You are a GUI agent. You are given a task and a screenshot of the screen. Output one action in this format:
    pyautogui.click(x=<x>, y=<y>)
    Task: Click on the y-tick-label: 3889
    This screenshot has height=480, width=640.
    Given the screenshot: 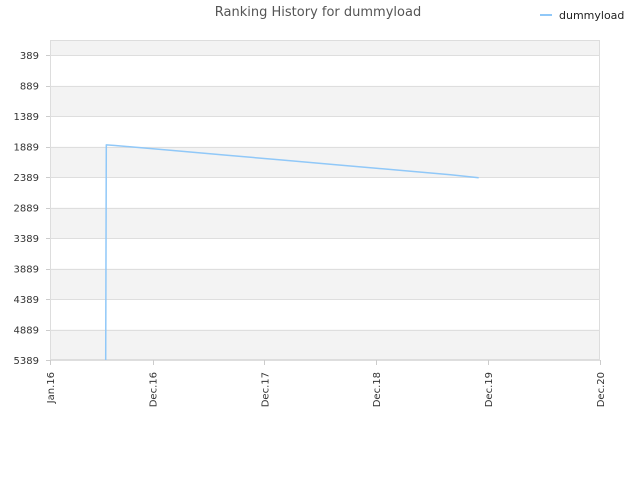 What is the action you would take?
    pyautogui.click(x=26, y=270)
    